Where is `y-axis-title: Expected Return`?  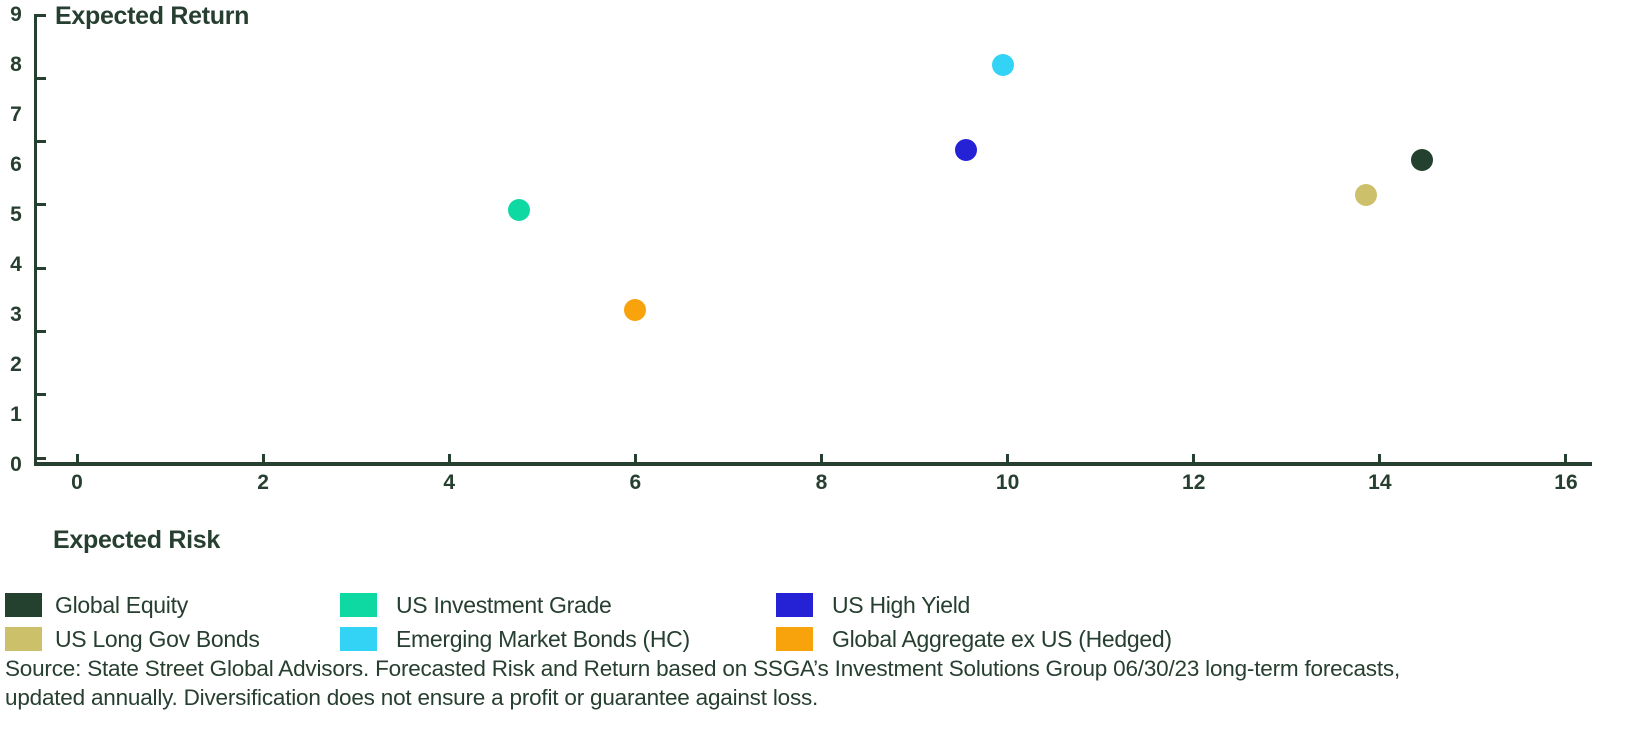
y-axis-title: Expected Return is located at coordinates (152, 16).